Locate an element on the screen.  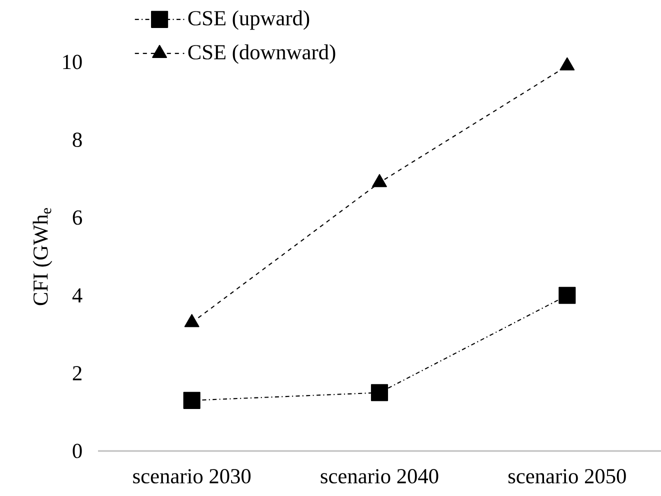
y-axis-title: CFI (GWh$_{e}$ is located at coordinates (42, 257).